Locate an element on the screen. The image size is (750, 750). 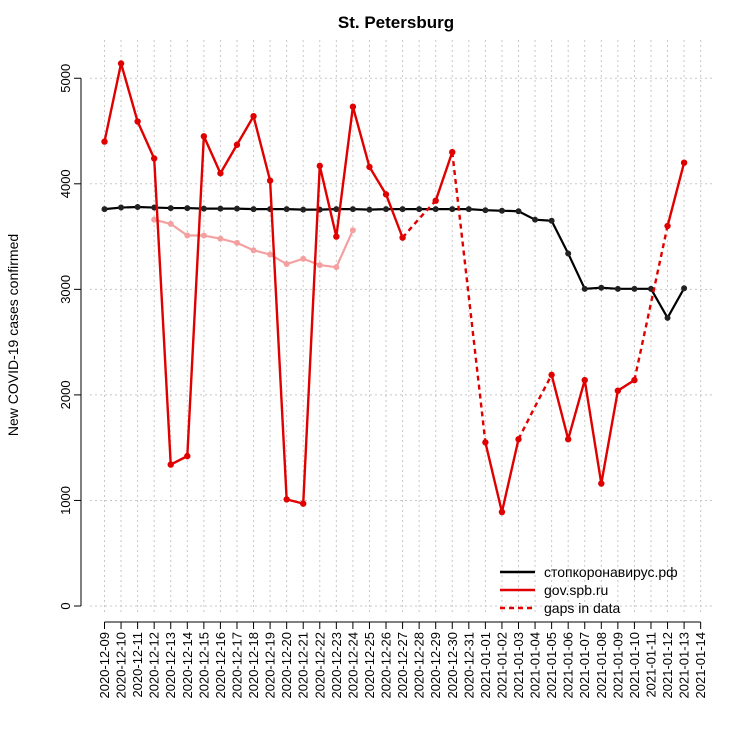
x-tick-label: 2020-12-21 is located at coordinates (303, 665).